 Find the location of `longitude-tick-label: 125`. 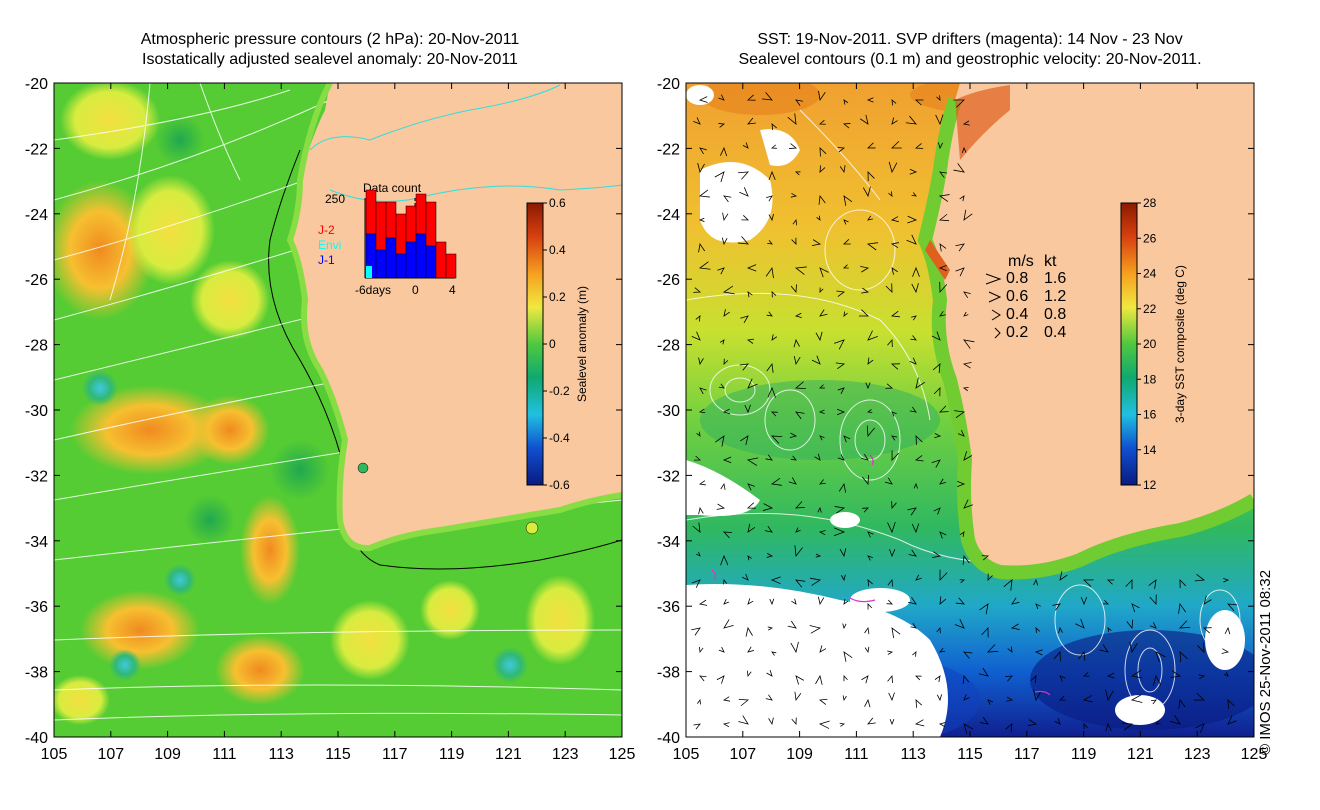

longitude-tick-label: 125 is located at coordinates (622, 754).